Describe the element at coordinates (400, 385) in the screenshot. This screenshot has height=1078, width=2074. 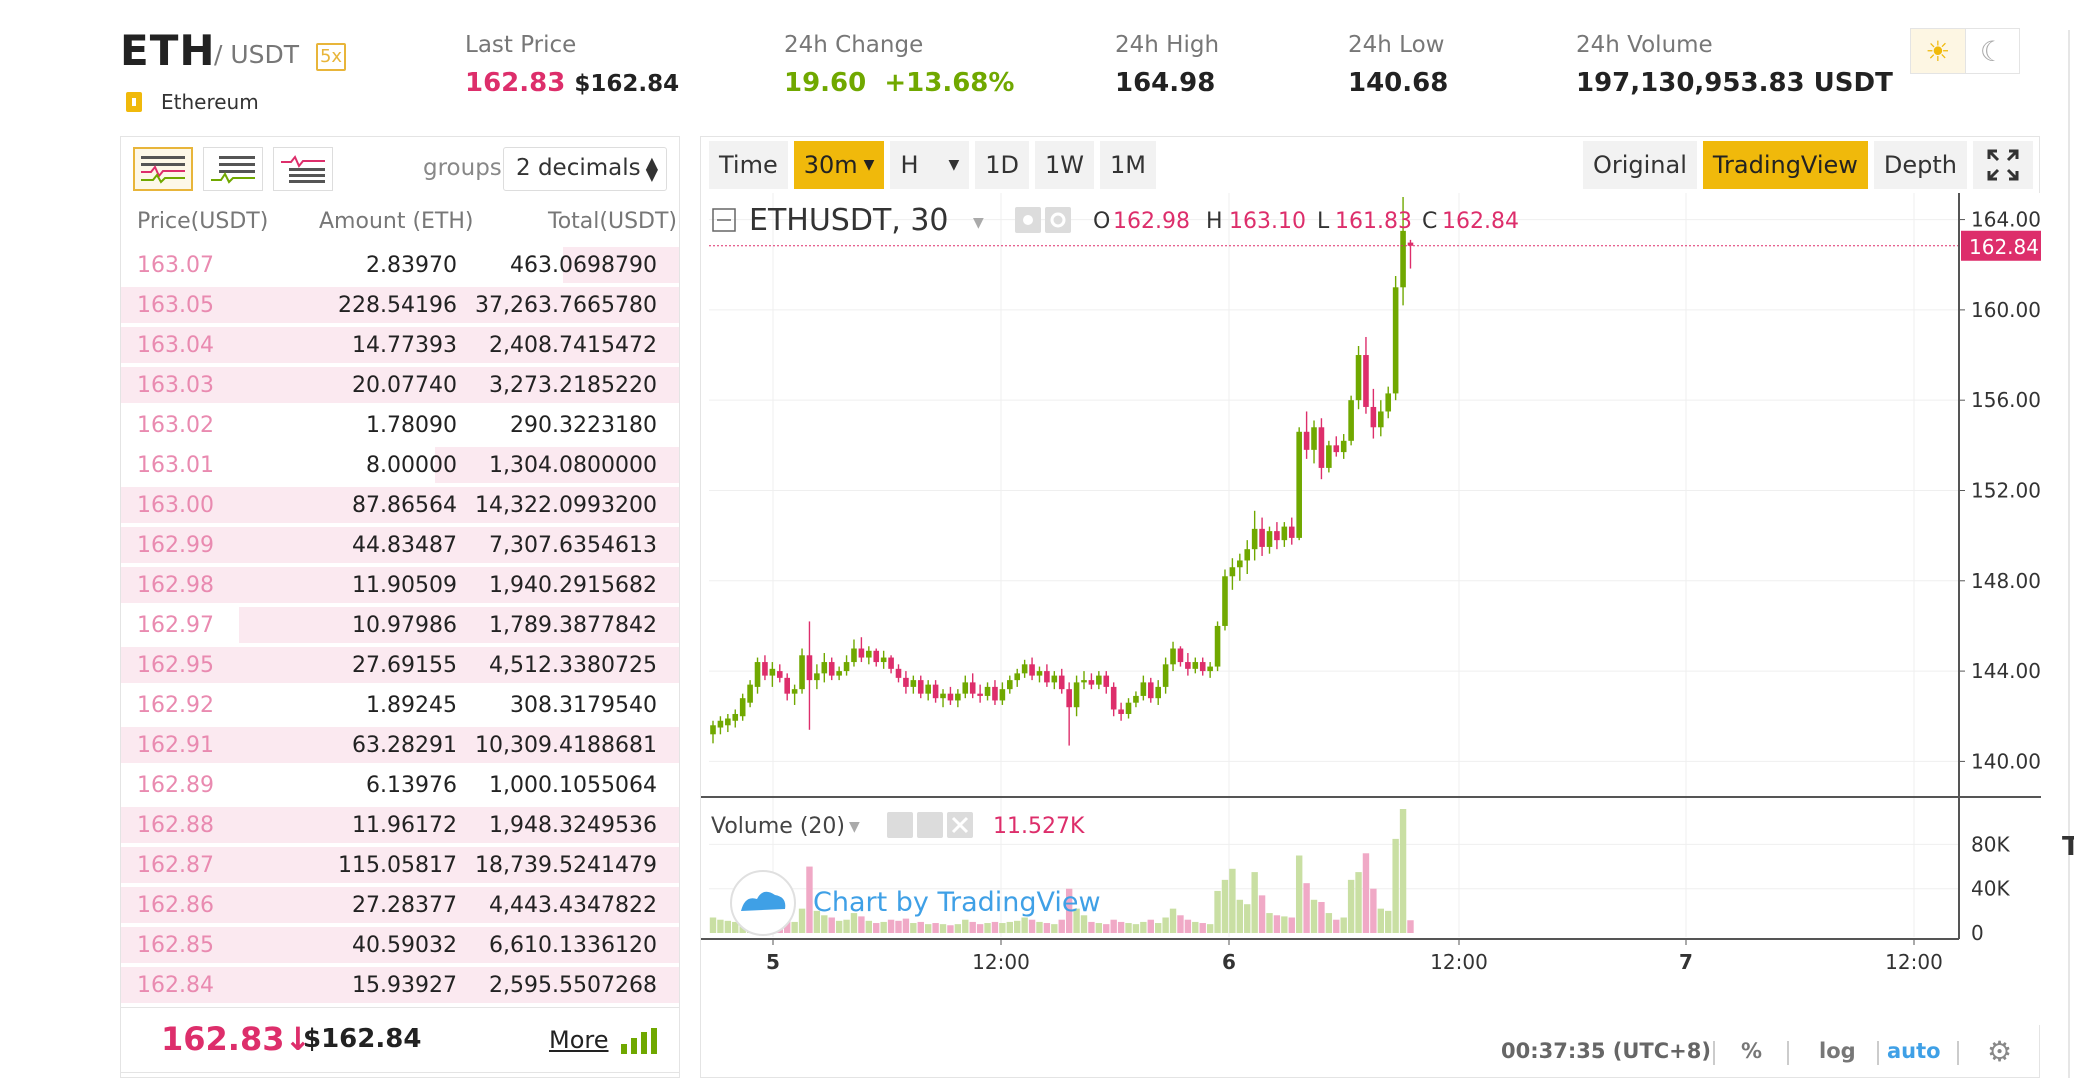
I see `order-book-row: 163.03 20.07740 3,273.2185220` at that location.